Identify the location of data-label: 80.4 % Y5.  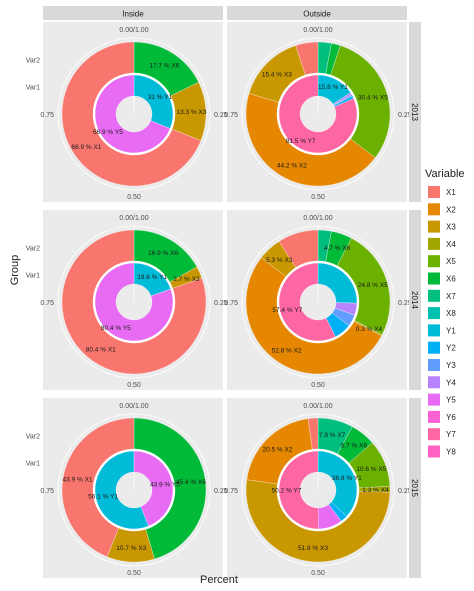
(116, 328).